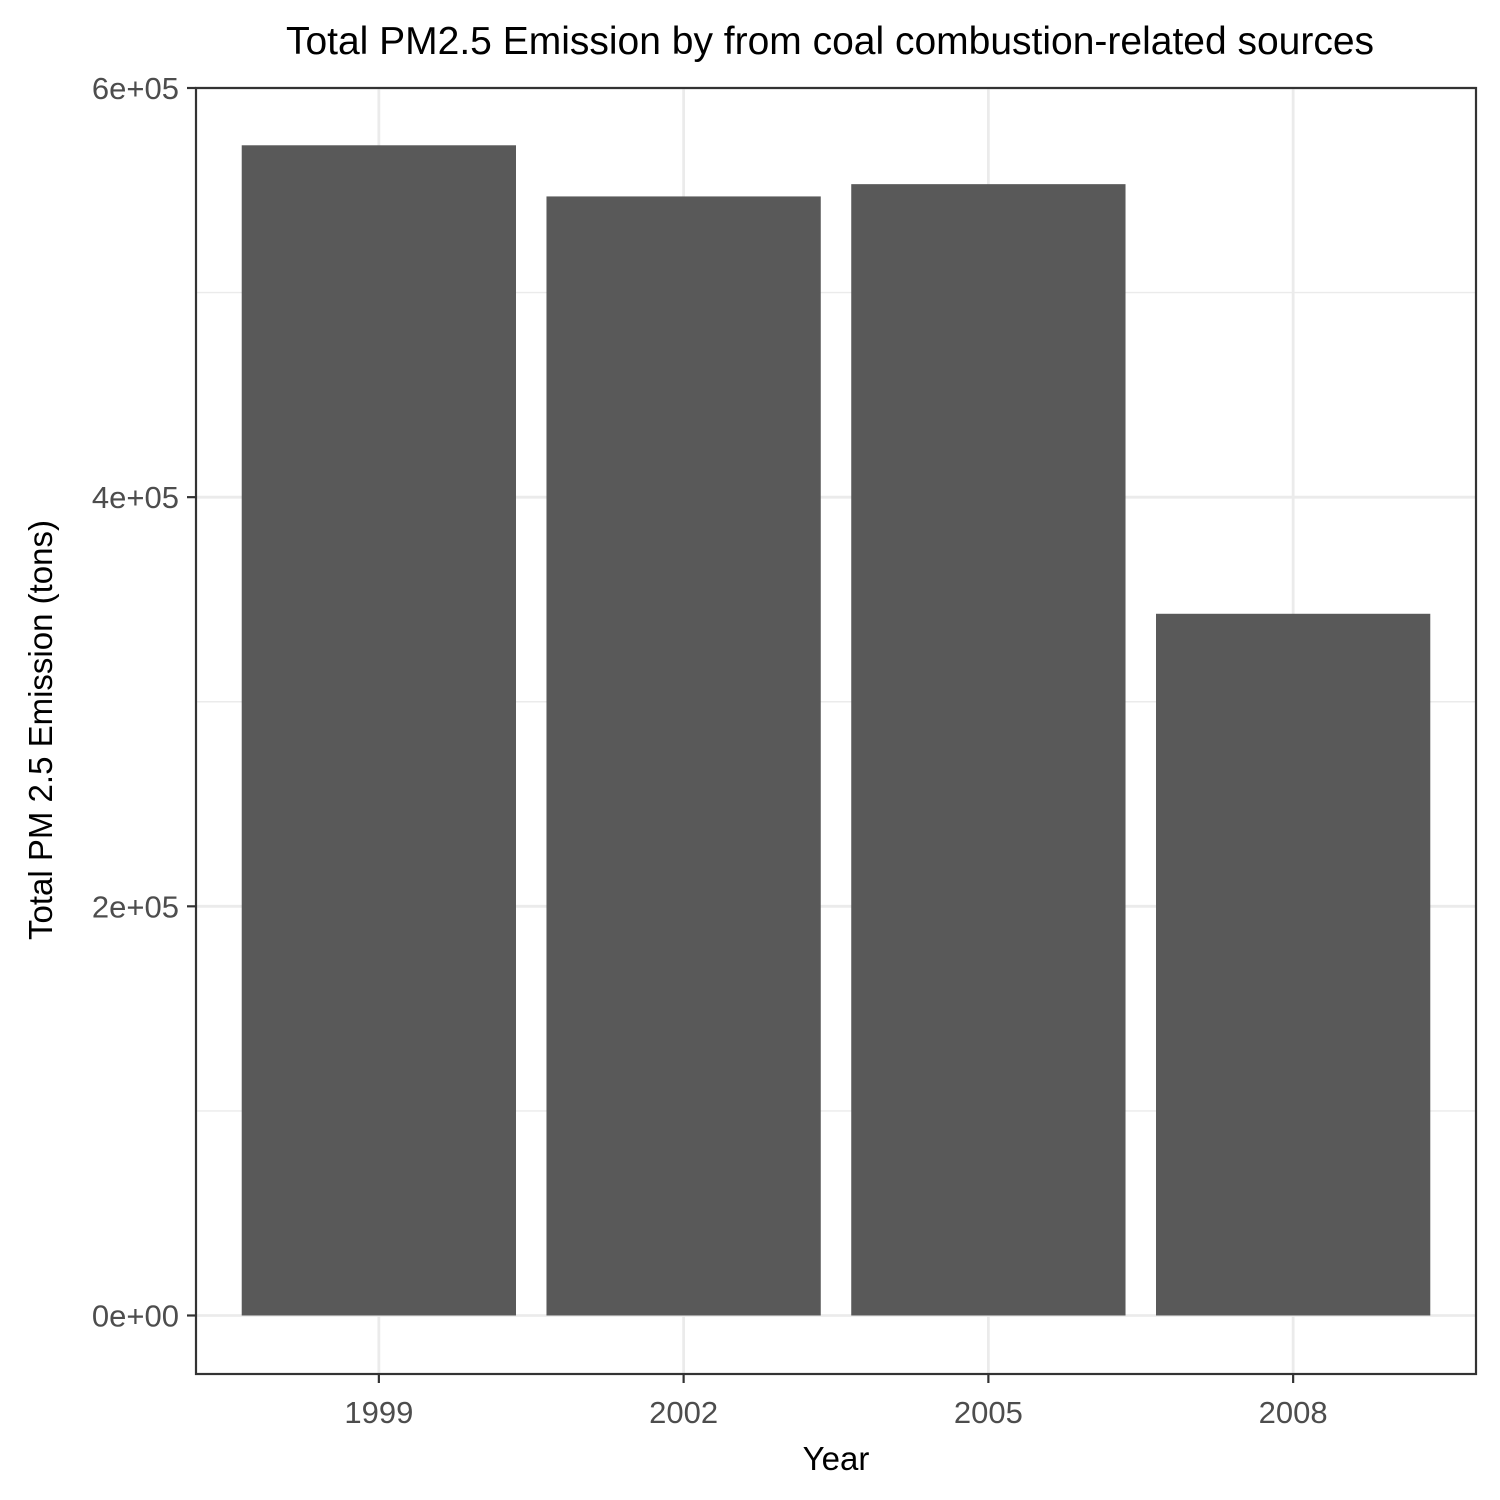 This screenshot has height=1500, width=1500. I want to click on y-tick-label: 6e+05, so click(135, 88).